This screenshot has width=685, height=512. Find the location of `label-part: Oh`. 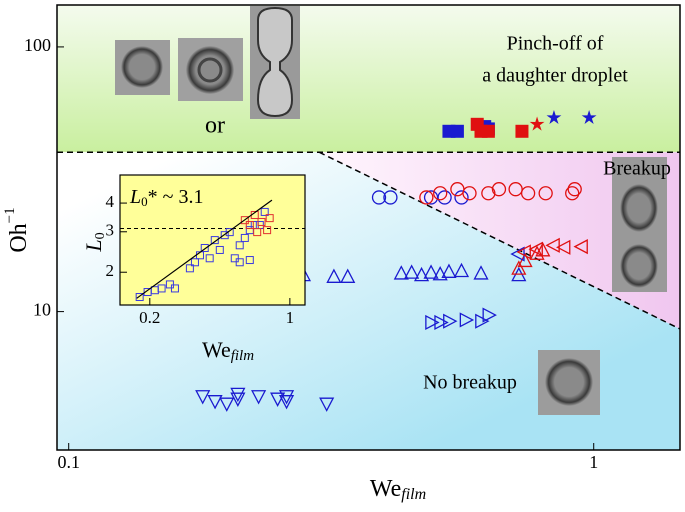

label-part: Oh is located at coordinates (19, 237).